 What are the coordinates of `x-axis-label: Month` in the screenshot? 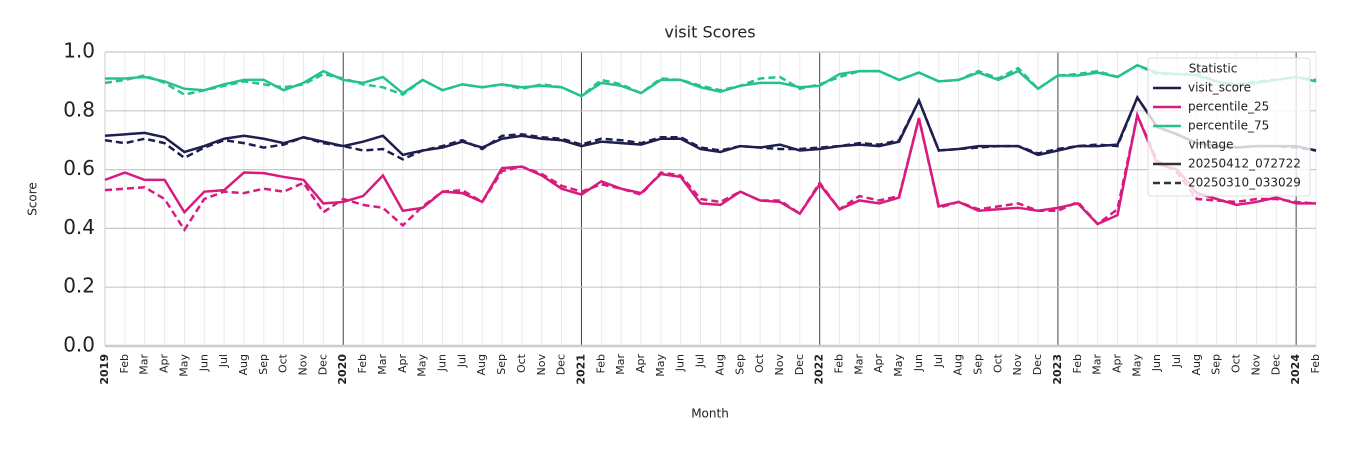 It's located at (710, 414).